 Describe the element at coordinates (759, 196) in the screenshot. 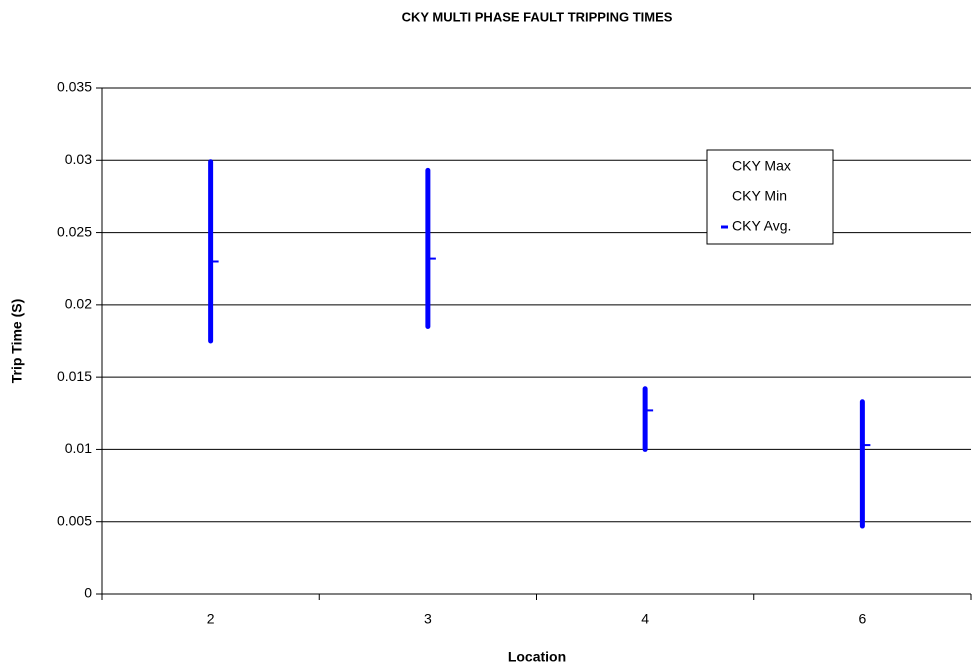

I see `legend-label: CKY Min` at that location.